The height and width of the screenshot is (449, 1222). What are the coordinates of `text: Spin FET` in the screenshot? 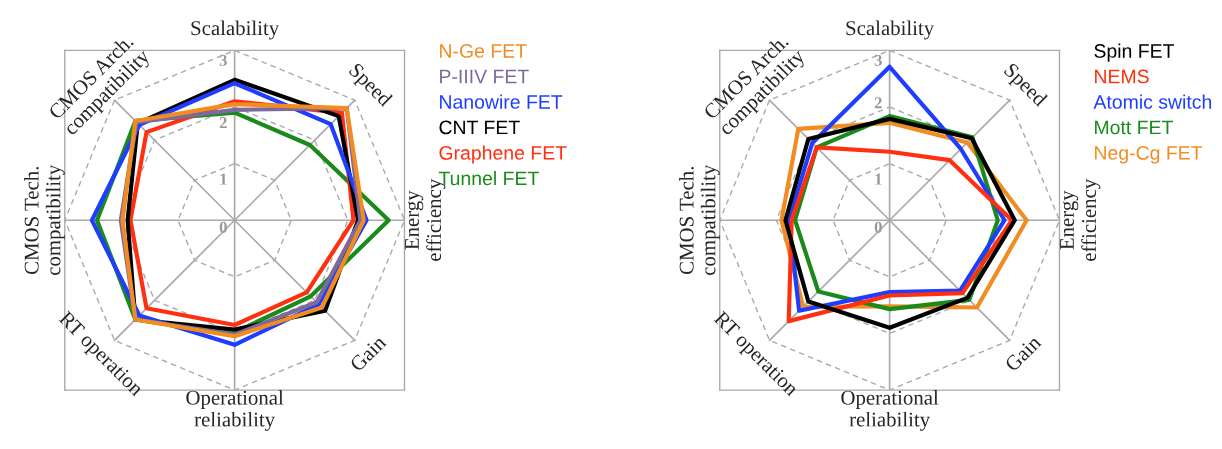 It's located at (1134, 52).